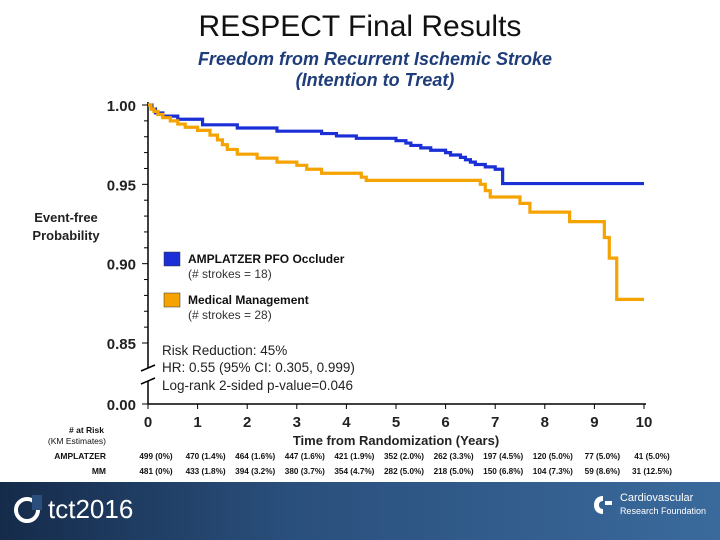 This screenshot has width=720, height=540. I want to click on x-tick-label: 6, so click(445, 422).